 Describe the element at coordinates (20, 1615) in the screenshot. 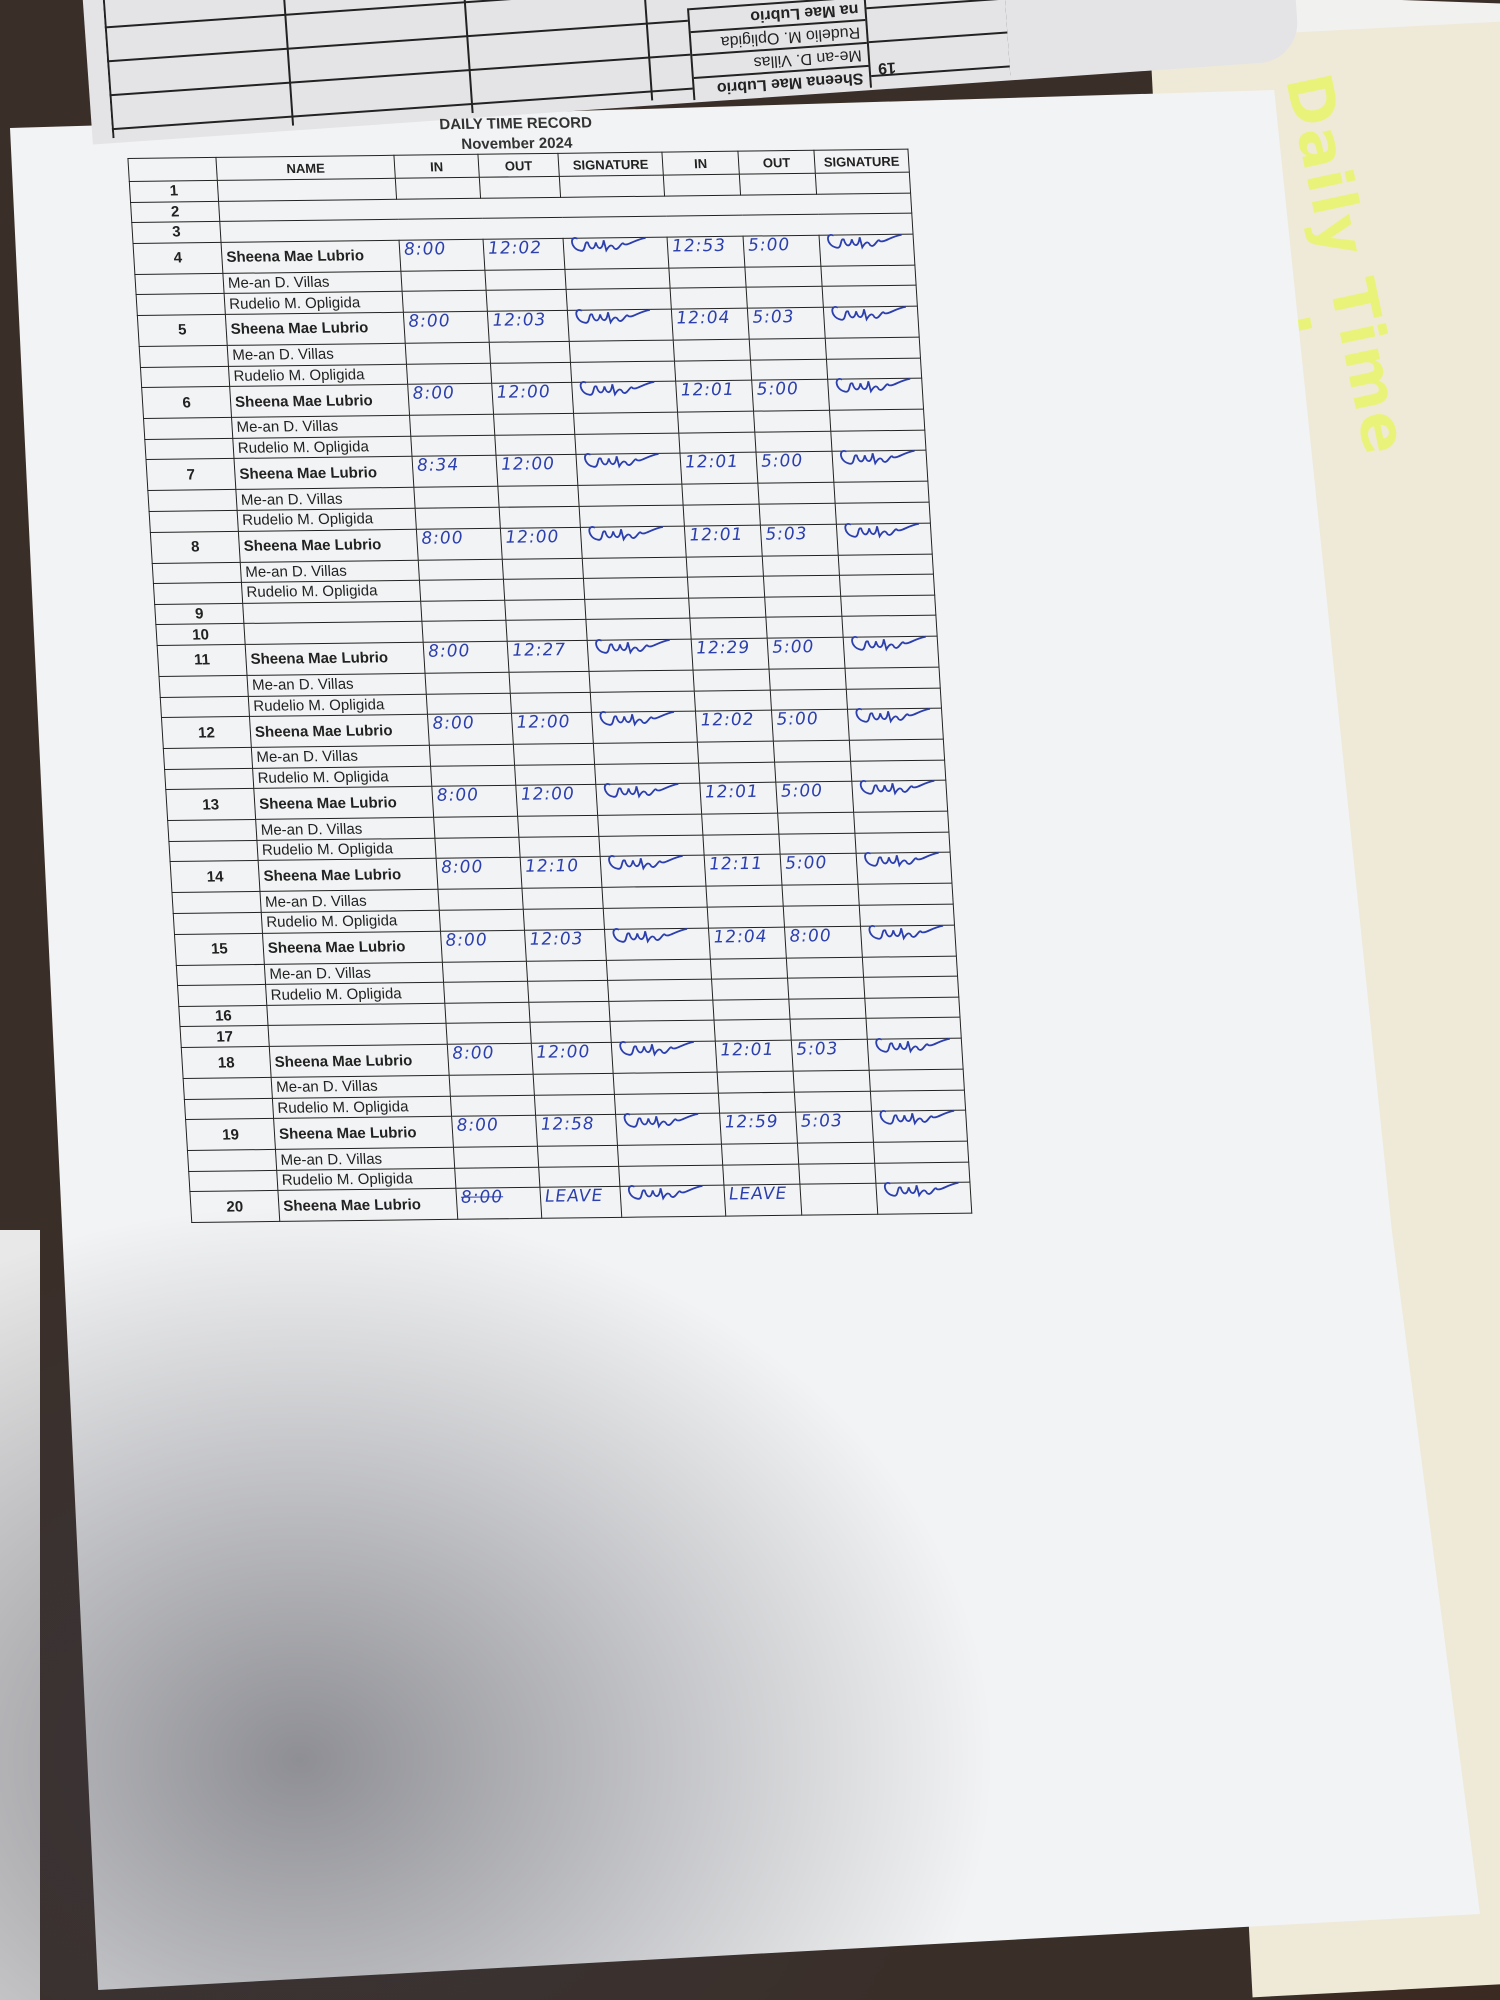

I see `background-paper-left` at that location.